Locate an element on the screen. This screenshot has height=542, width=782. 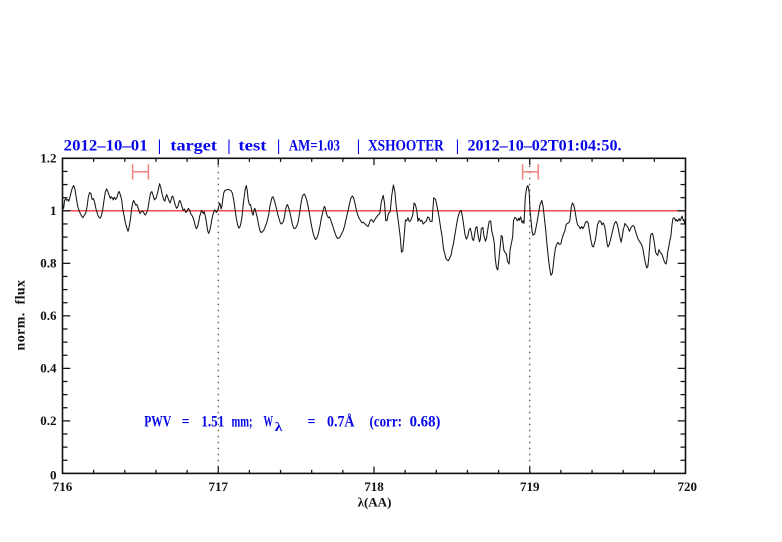
svg-text: 2012–10–01 is located at coordinates (106, 146).